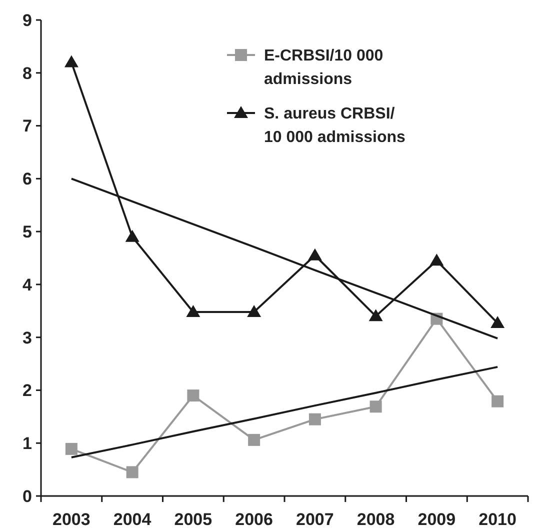  What do you see at coordinates (27, 338) in the screenshot?
I see `y-tick-label: 3` at bounding box center [27, 338].